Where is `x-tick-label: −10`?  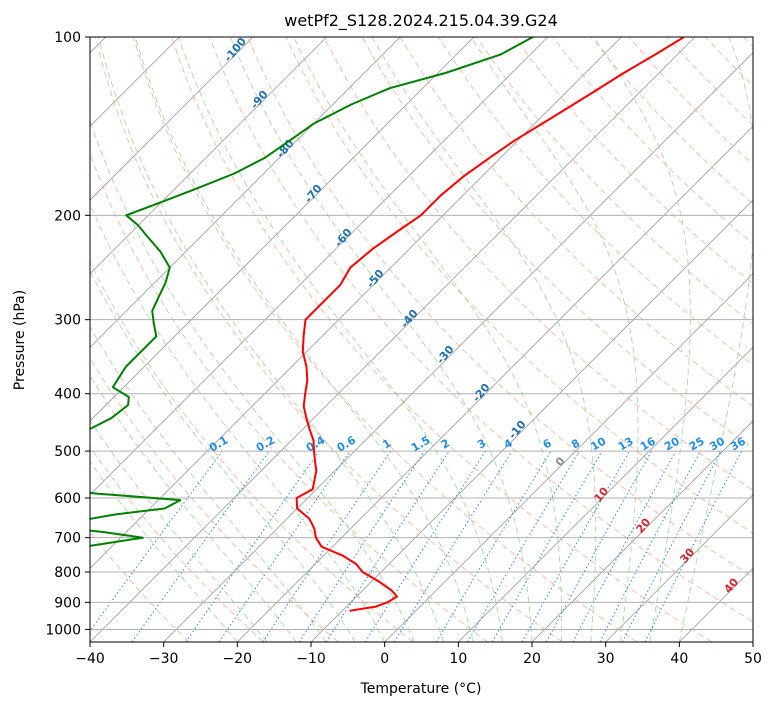
x-tick-label: −10 is located at coordinates (311, 659).